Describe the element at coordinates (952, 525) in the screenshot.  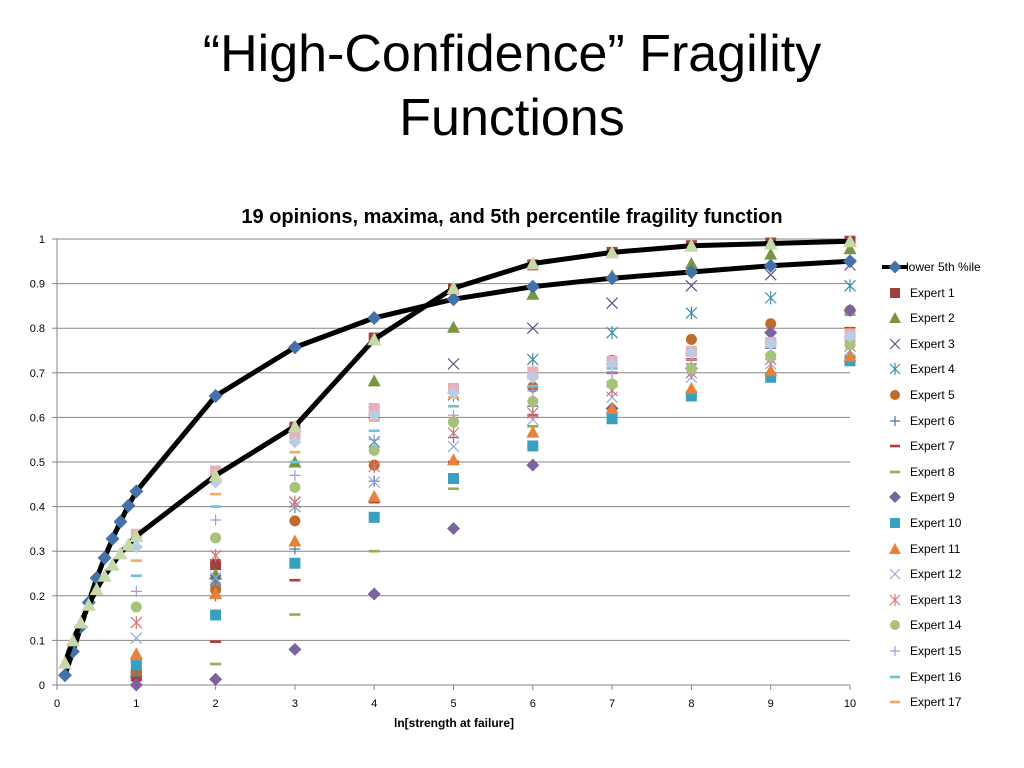
I see `legend-item: Expert 10` at that location.